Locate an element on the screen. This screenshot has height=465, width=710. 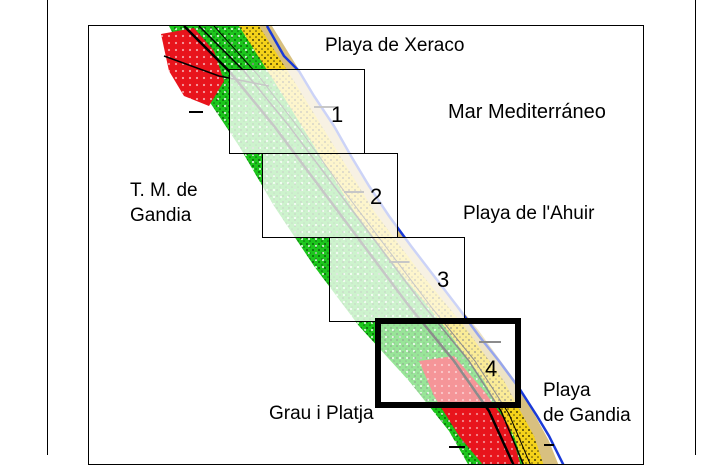
sheet-number-3: 3 is located at coordinates (443, 279).